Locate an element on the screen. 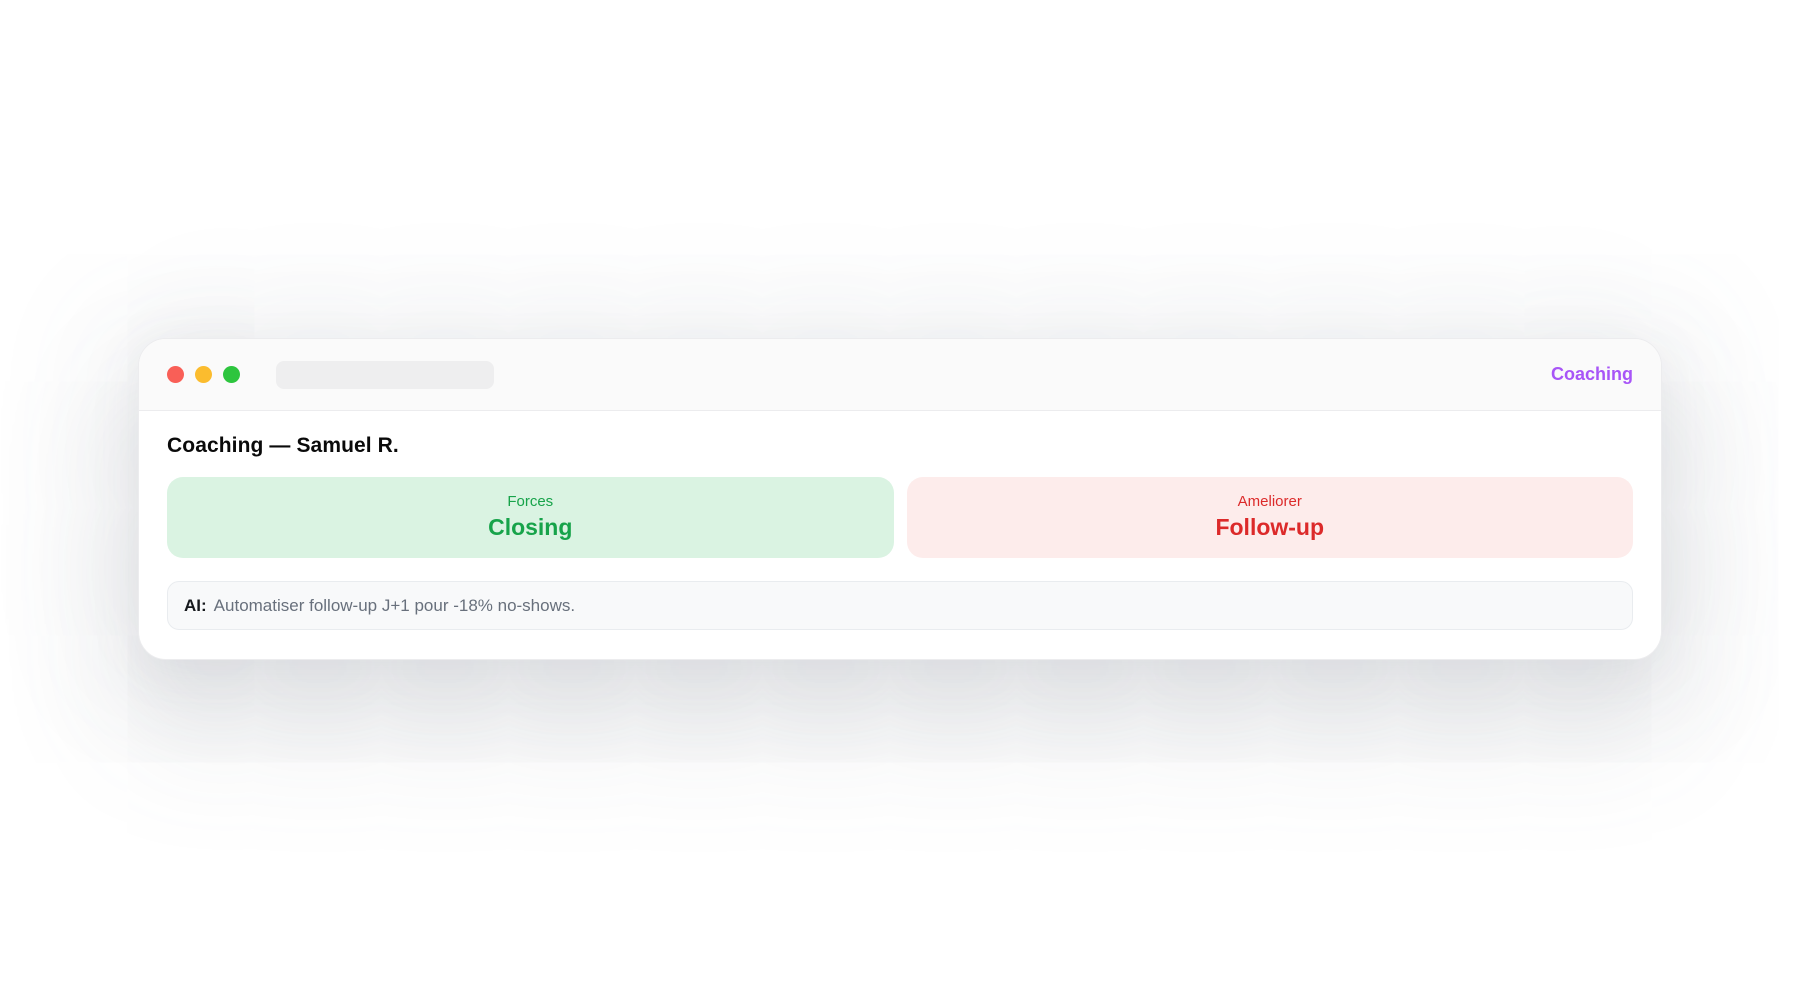 This screenshot has width=1800, height=1000. brand-link: Coaching is located at coordinates (1591, 374).